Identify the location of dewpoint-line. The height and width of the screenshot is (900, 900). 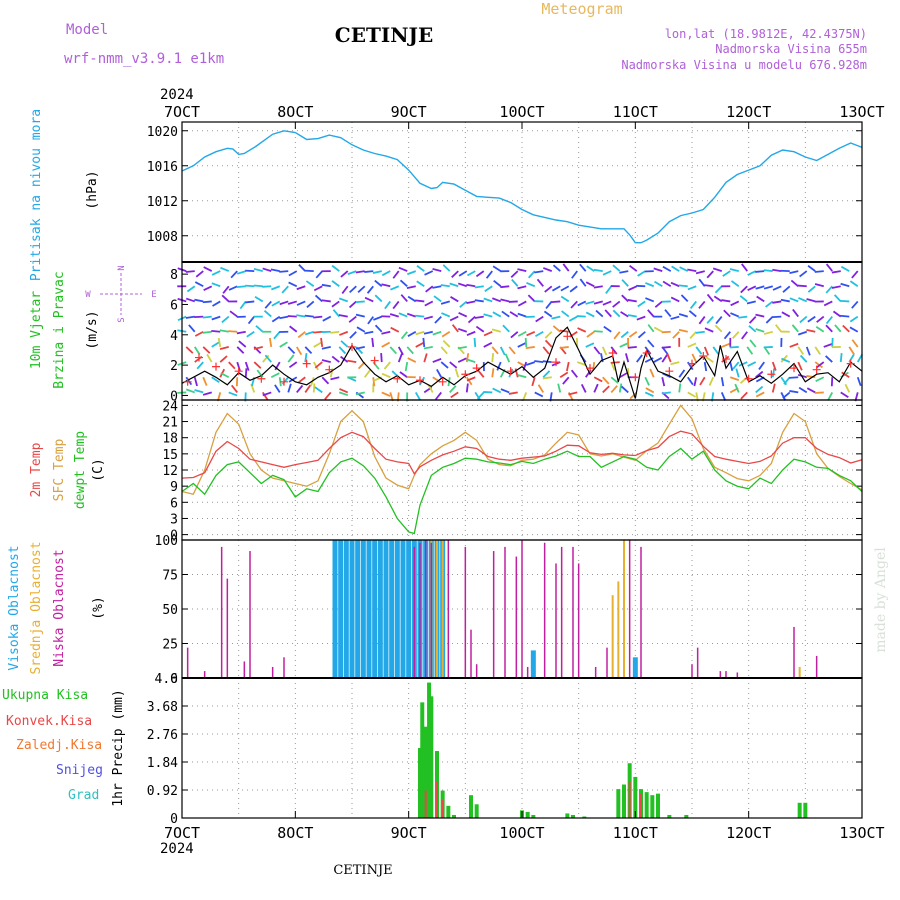
(522, 491).